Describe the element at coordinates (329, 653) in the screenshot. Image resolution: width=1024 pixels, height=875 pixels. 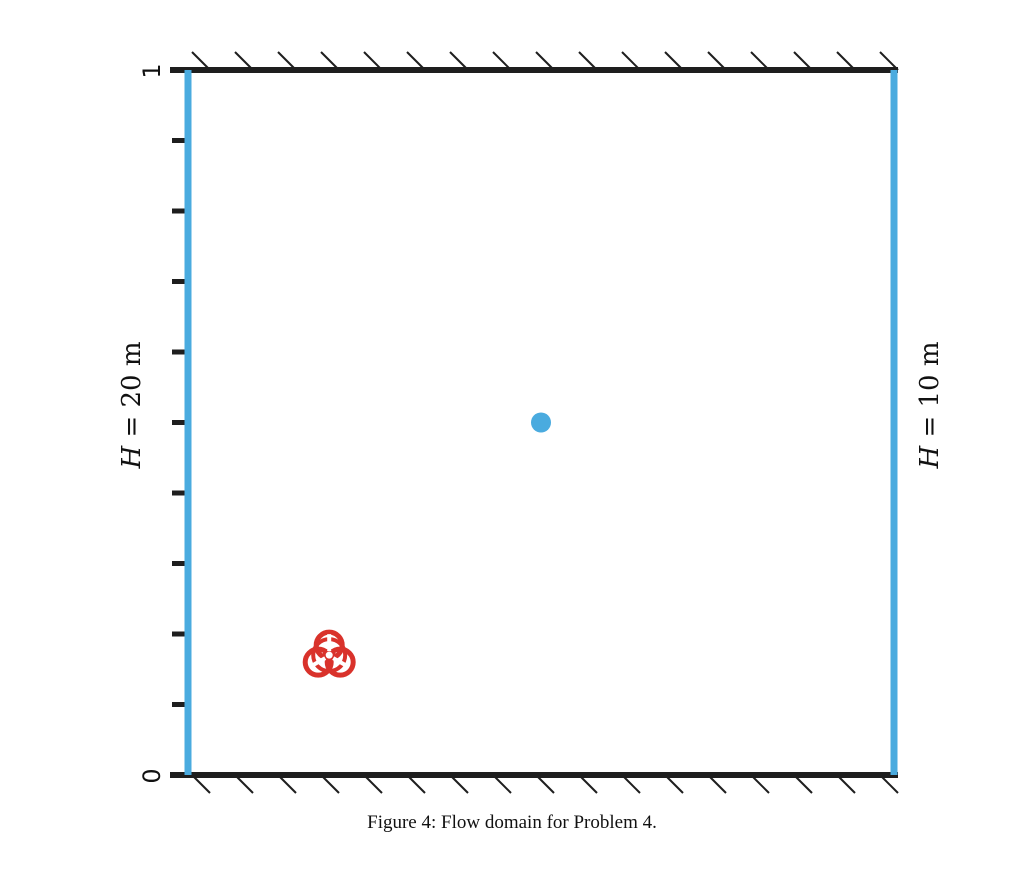
I see `biohazard-icon` at that location.